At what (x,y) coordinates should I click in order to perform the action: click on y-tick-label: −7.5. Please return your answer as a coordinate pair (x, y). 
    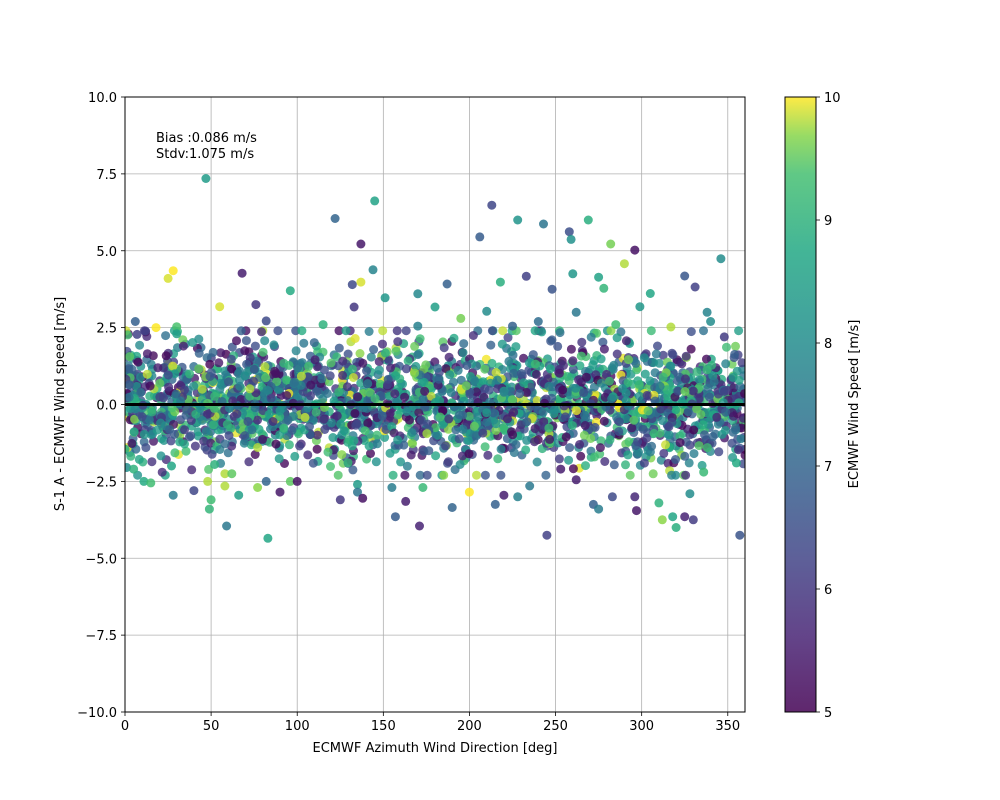
    Looking at the image, I should click on (101, 636).